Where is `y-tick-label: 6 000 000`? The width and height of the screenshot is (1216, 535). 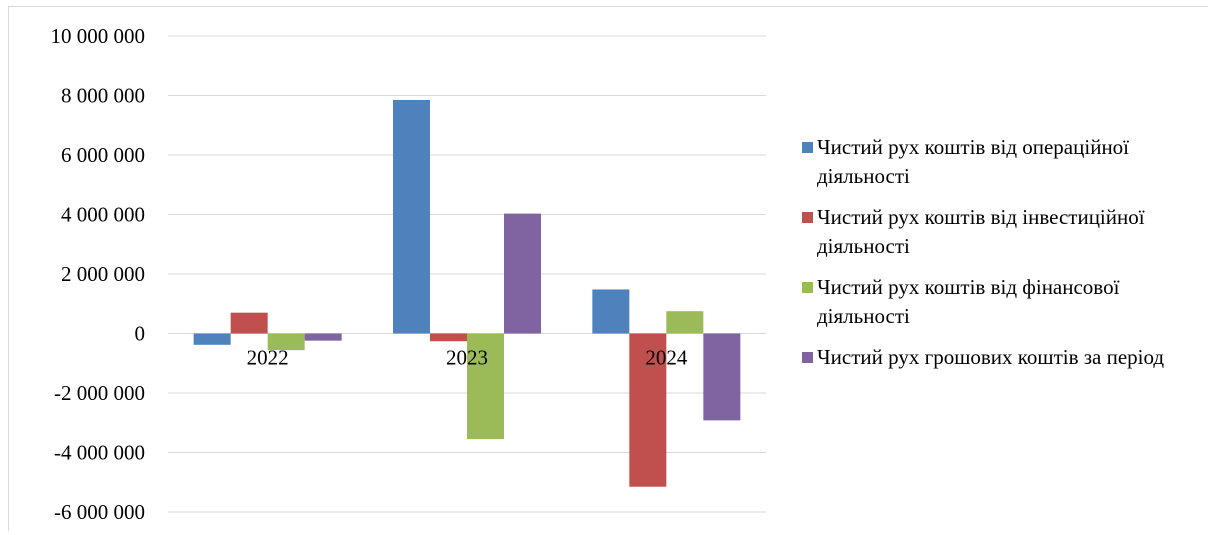
y-tick-label: 6 000 000 is located at coordinates (103, 155).